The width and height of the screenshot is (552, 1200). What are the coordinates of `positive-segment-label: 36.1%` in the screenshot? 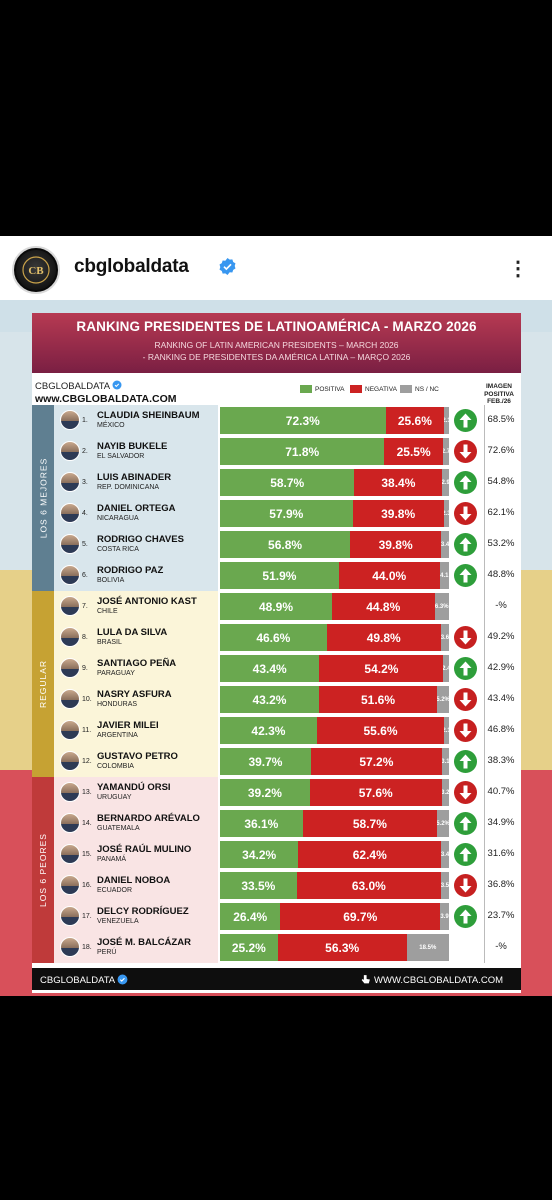 It's located at (261, 823).